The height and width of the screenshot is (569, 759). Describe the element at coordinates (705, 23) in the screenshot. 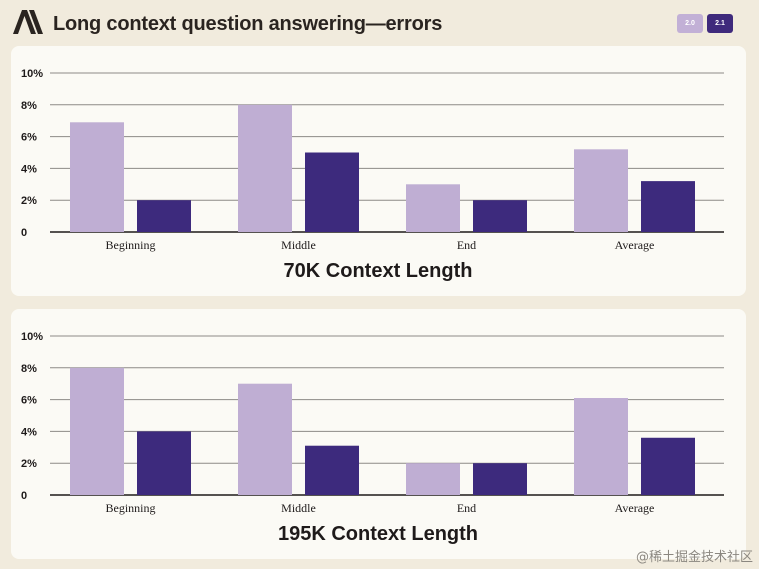

I see `legend: 2.0 2.1` at that location.